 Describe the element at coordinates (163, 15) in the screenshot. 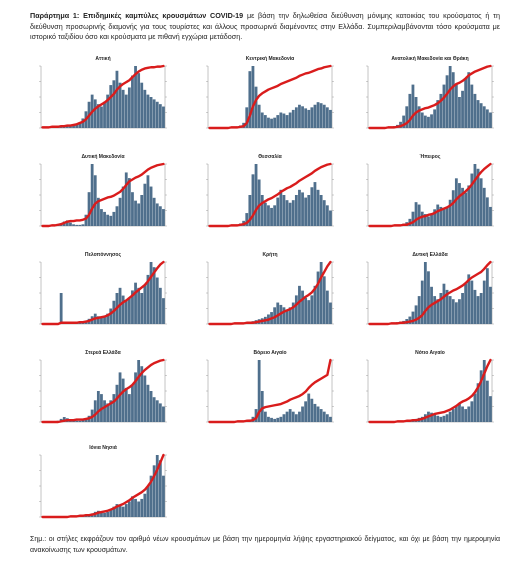

I see `header-bold-text: Επιδημικές καμπύλες κρουσμάτων COVID-19` at that location.